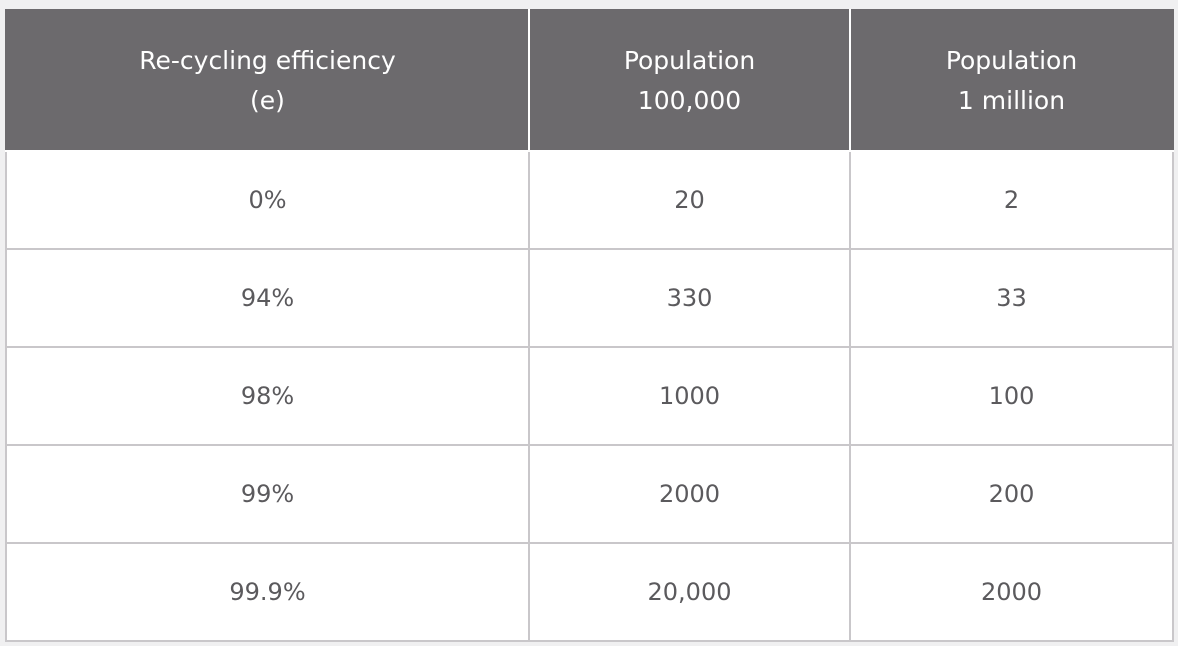 The image size is (1178, 646). I want to click on cell-population-100000: 20,000, so click(689, 592).